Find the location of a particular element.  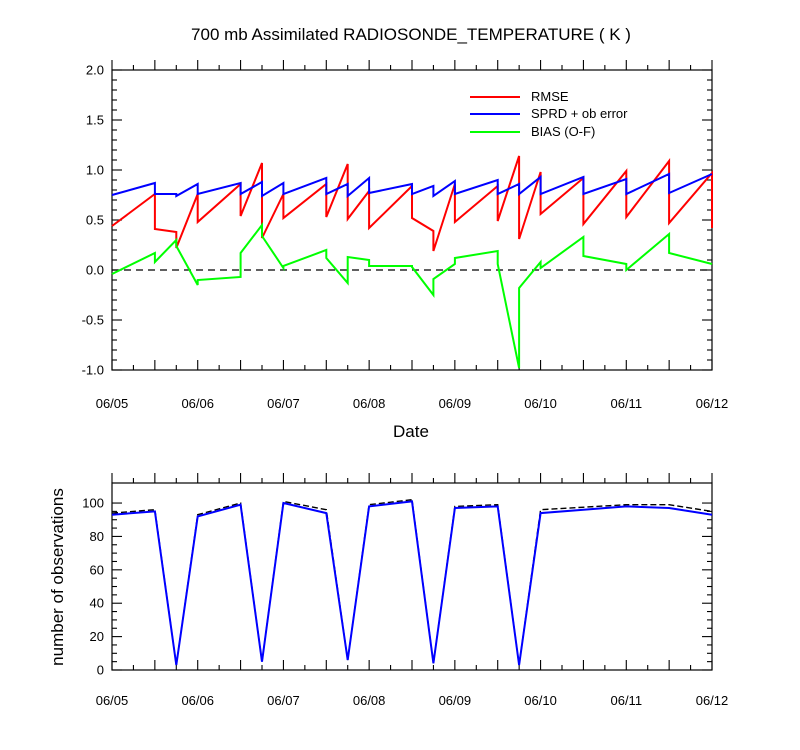

series-line-0-sprd-ob-error is located at coordinates (412, 185).